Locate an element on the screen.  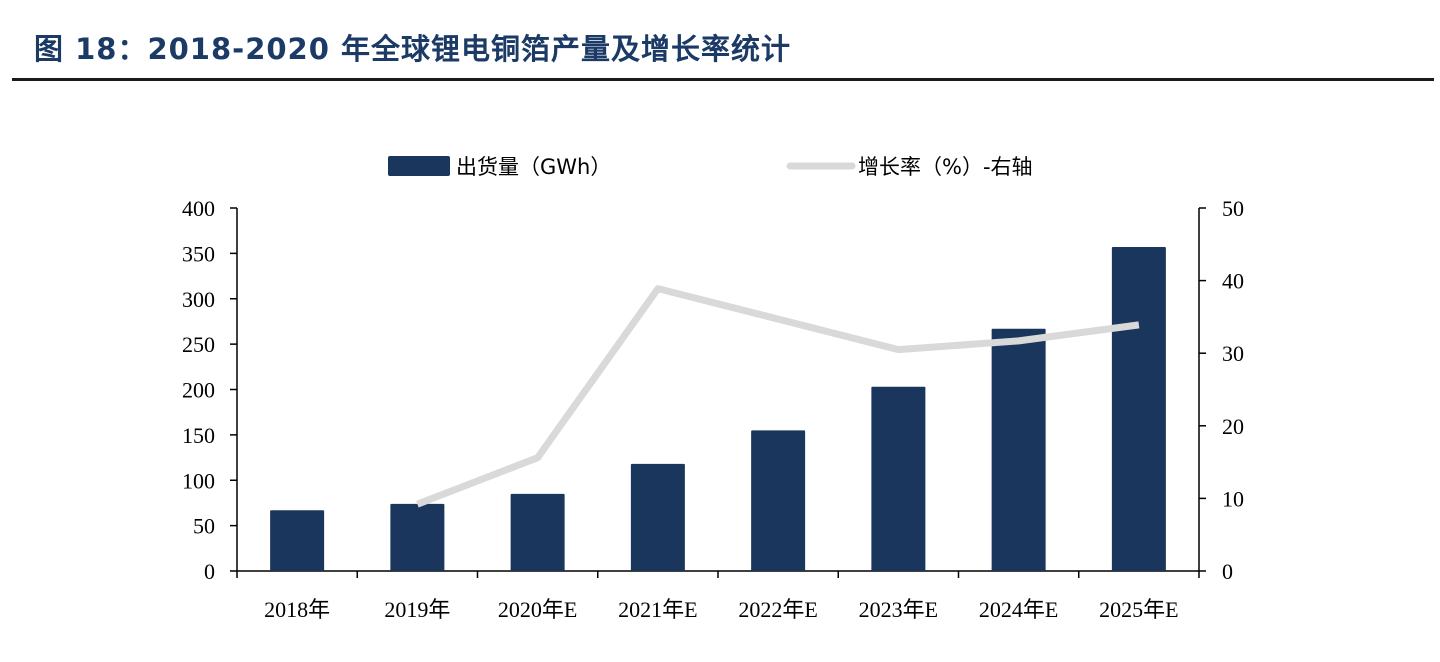
legend: 出货量（GWh） 增长率（%）-右轴 is located at coordinates (710, 167).